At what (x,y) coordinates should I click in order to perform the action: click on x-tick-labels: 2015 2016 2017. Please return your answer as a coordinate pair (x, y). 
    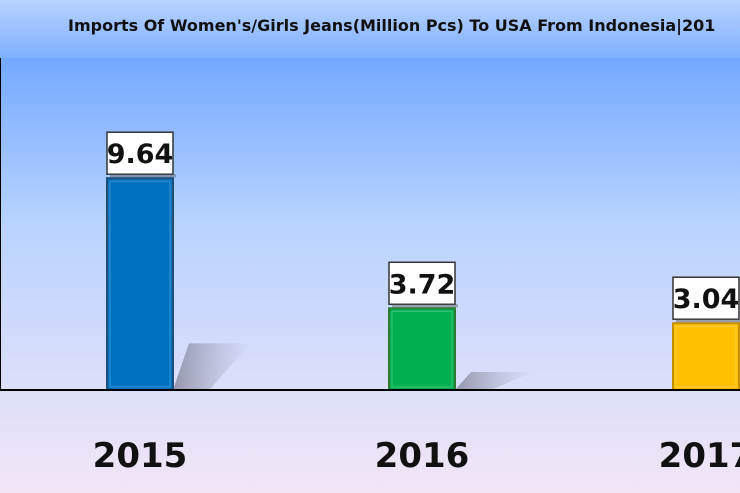
    Looking at the image, I should click on (416, 456).